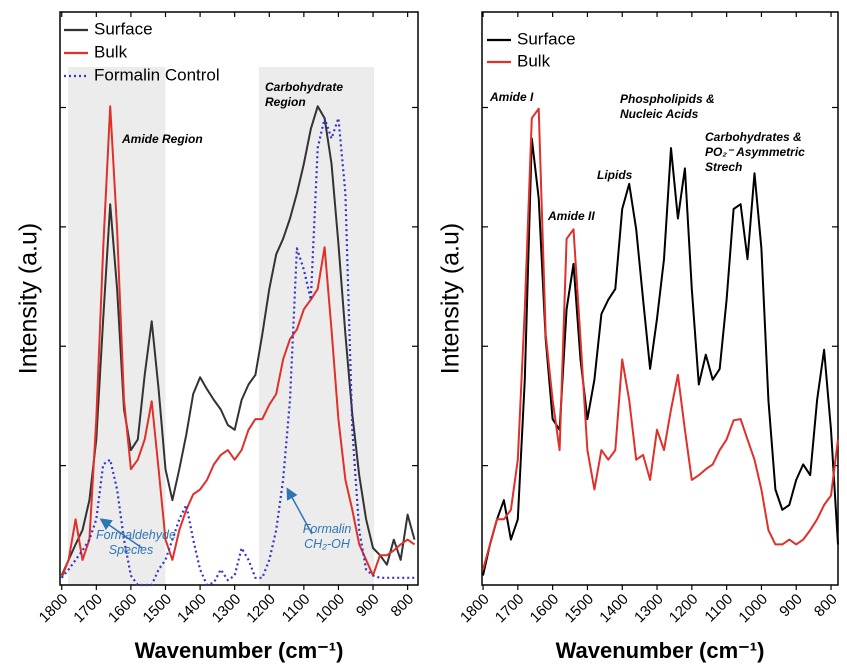 The height and width of the screenshot is (672, 847). I want to click on annotation: Formalin CH₂-OH, so click(327, 536).